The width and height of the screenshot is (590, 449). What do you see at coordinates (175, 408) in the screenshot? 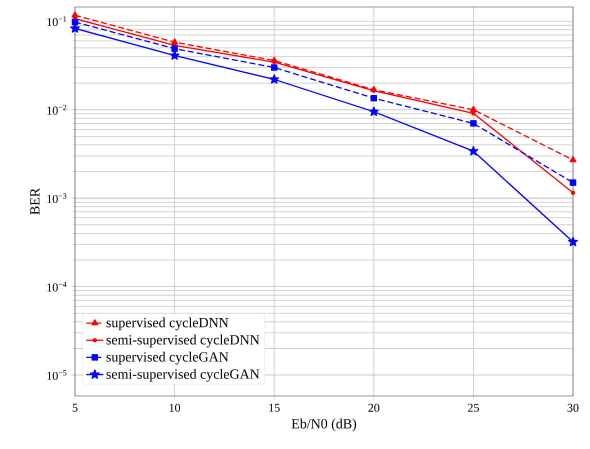
I see `x-tick-label: 10` at bounding box center [175, 408].